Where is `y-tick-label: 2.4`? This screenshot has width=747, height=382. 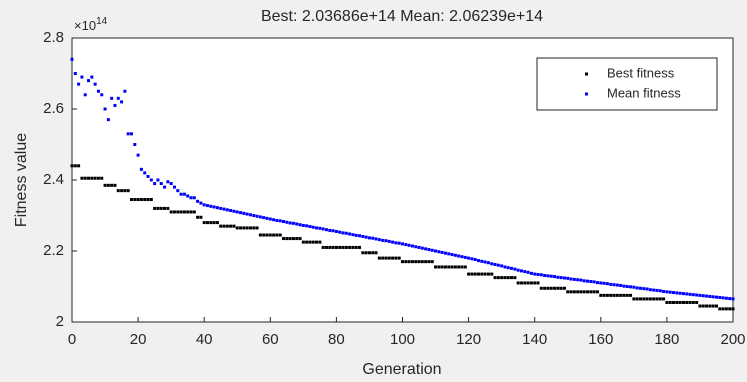
y-tick-label: 2.4 is located at coordinates (53, 179).